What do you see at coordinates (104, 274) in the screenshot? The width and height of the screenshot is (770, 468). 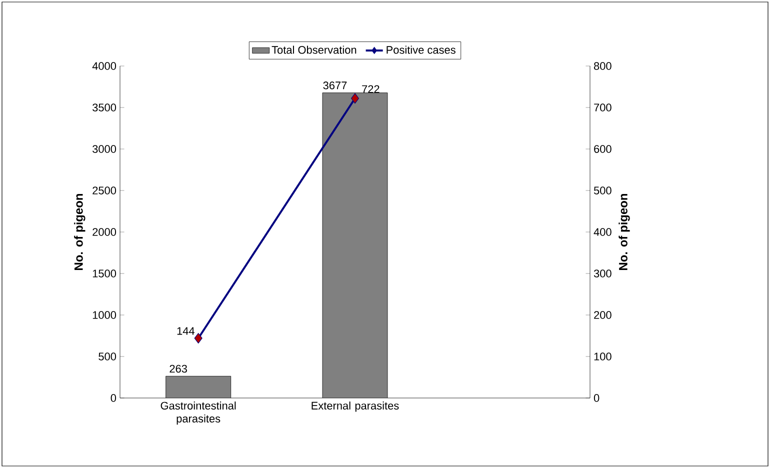 I see `y-tick-label: 1500` at bounding box center [104, 274].